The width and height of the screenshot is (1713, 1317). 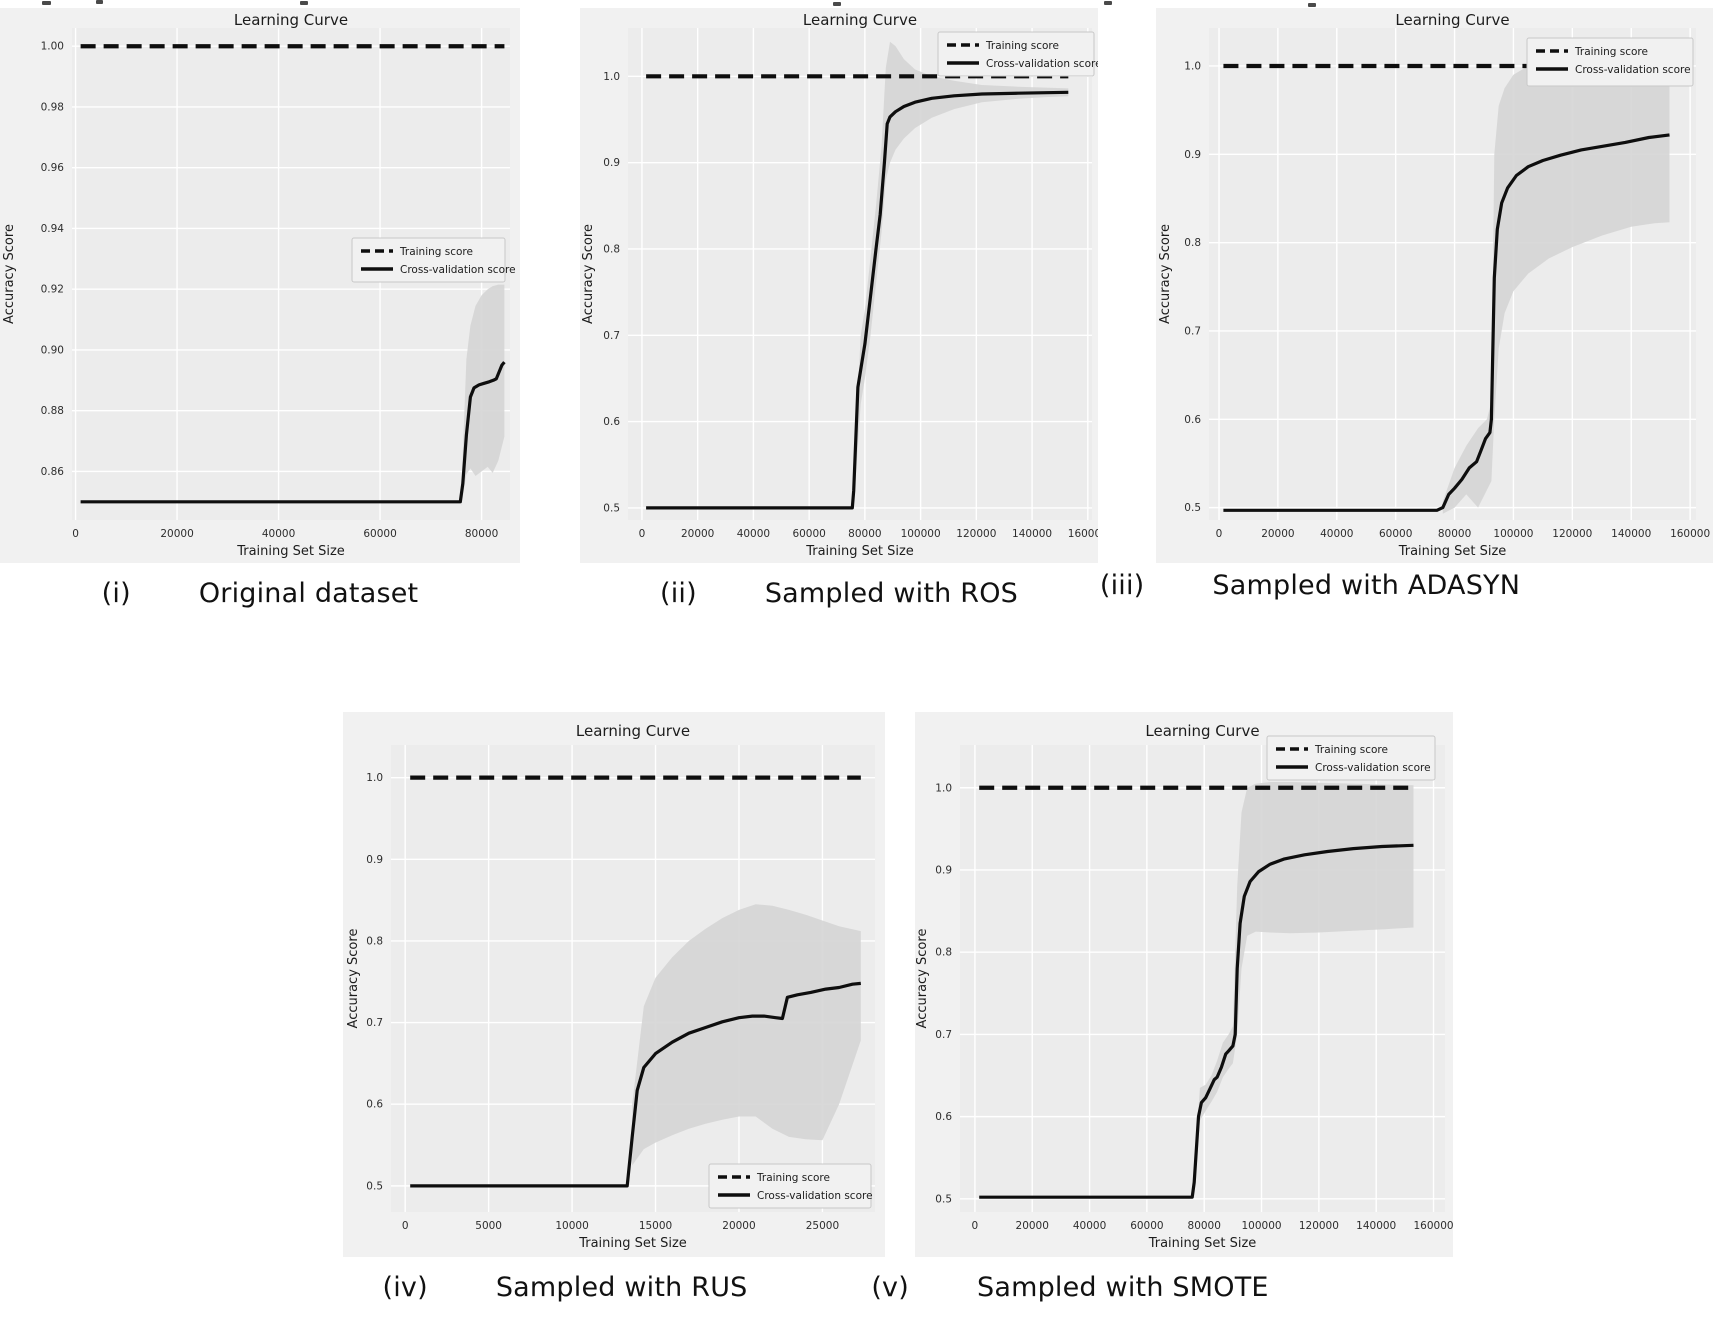 What do you see at coordinates (621, 1287) in the screenshot?
I see `caption-label: Sampled with RUS` at bounding box center [621, 1287].